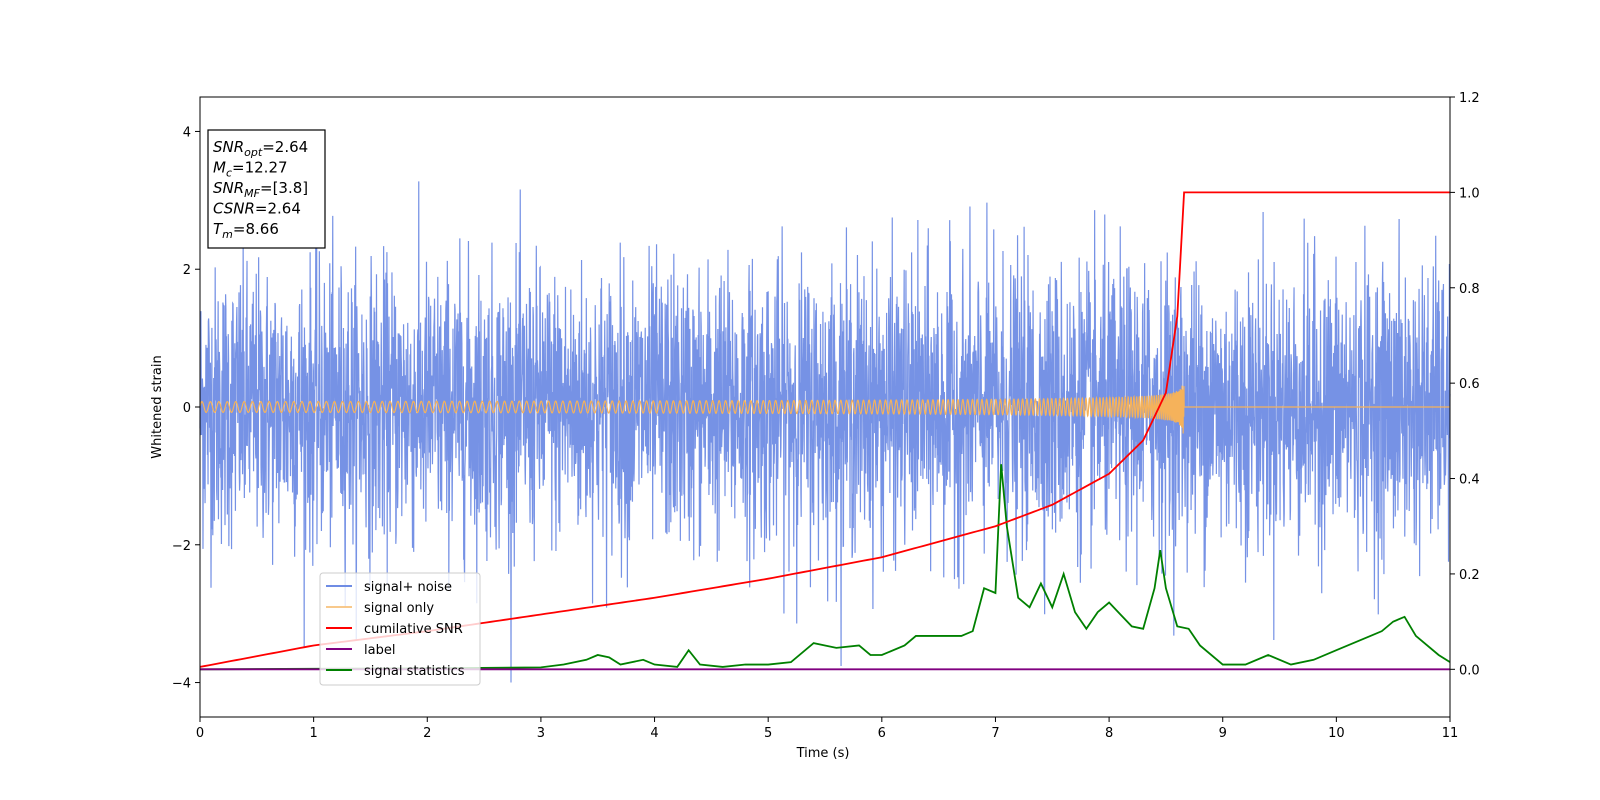 This screenshot has height=800, width=1600. Describe the element at coordinates (1469, 384) in the screenshot. I see `y-right-tick-label: 0.6` at that location.